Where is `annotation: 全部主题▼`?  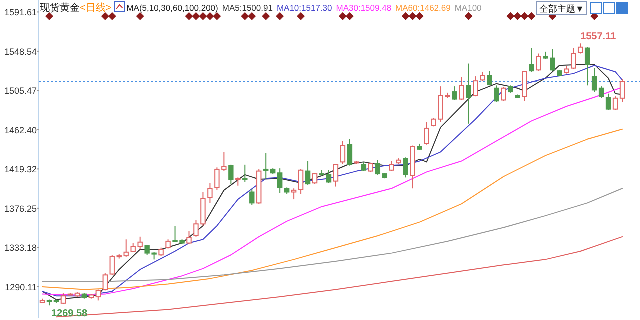
annotation: 全部主题▼ is located at coordinates (562, 9).